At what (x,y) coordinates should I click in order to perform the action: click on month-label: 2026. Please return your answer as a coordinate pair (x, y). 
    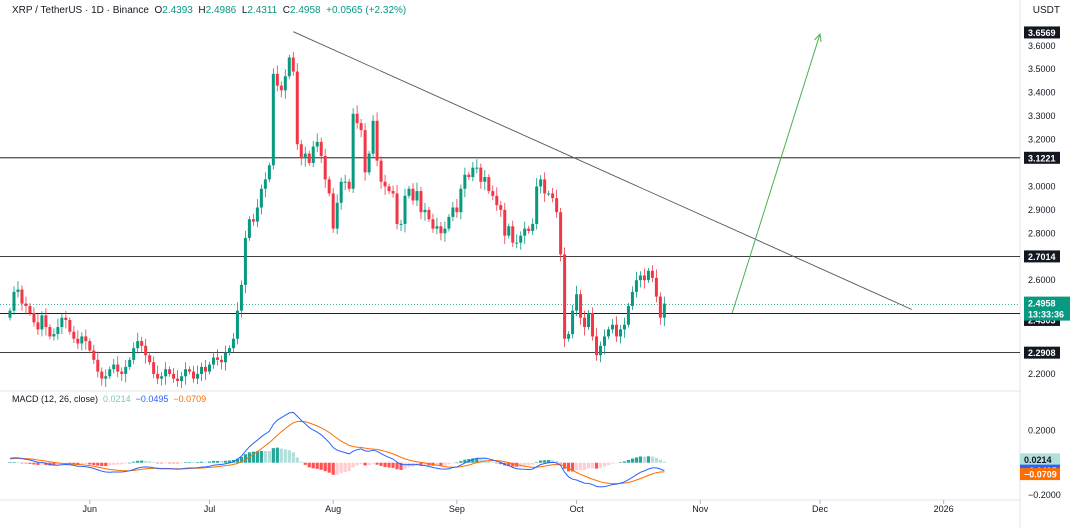
    Looking at the image, I should click on (944, 509).